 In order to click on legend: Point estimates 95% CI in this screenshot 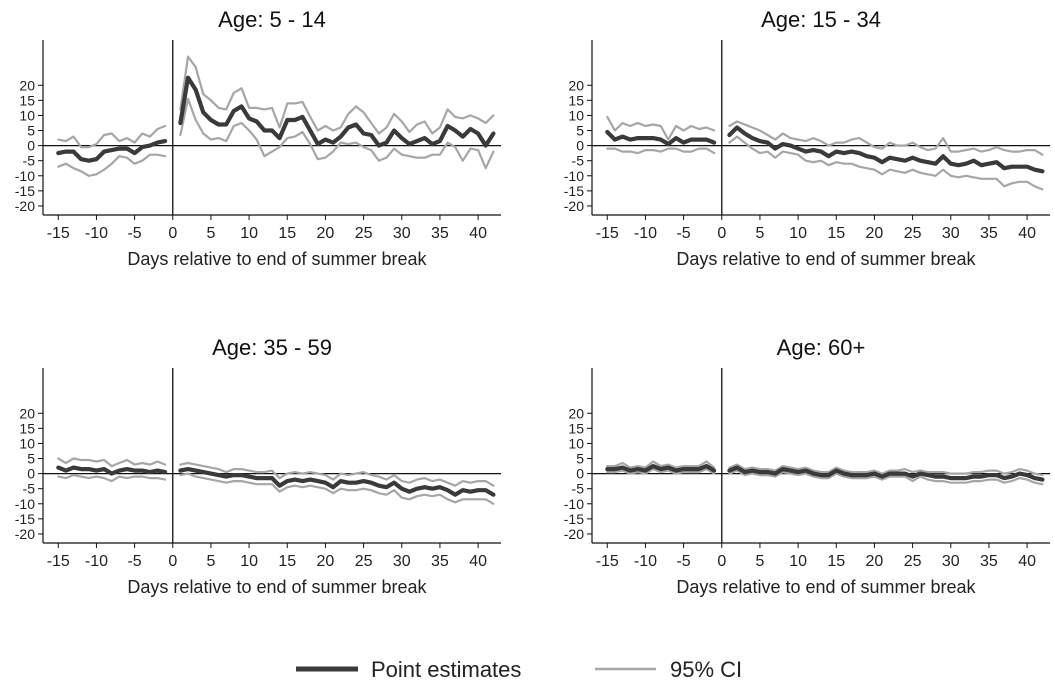, I will do `click(519, 669)`.